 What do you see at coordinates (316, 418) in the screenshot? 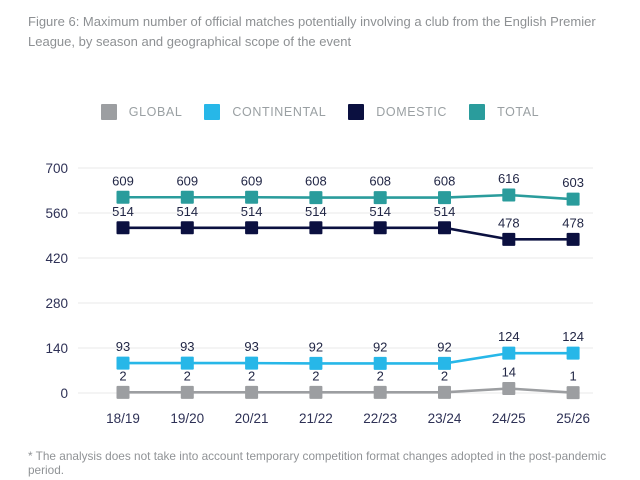
I see `x-tick-label-21-22: 21/22` at bounding box center [316, 418].